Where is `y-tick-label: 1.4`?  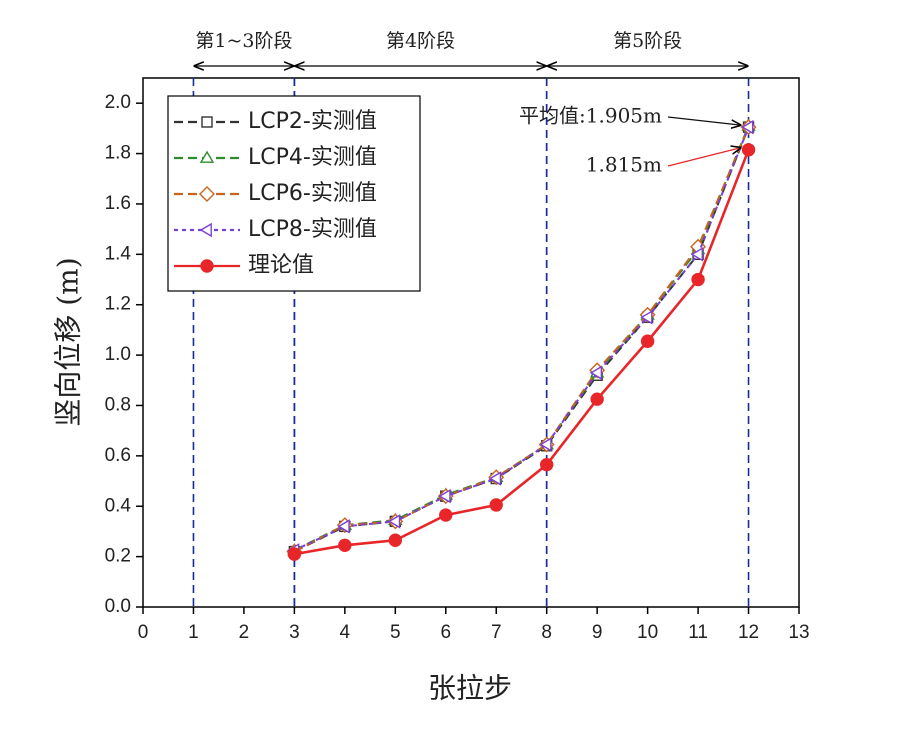
y-tick-label: 1.4 is located at coordinates (118, 253).